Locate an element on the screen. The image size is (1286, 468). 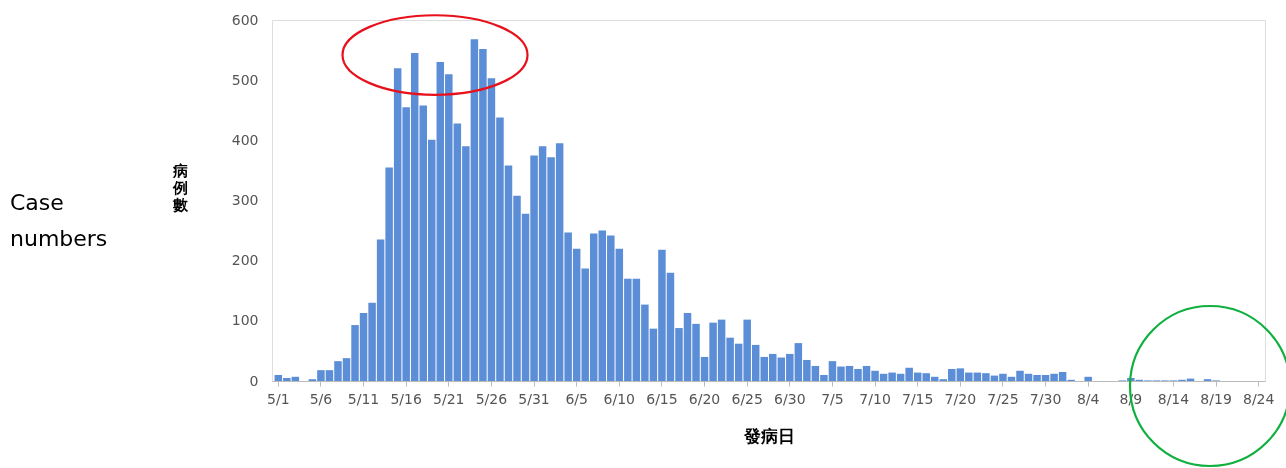
x-tick-label: 7/20 is located at coordinates (960, 398).